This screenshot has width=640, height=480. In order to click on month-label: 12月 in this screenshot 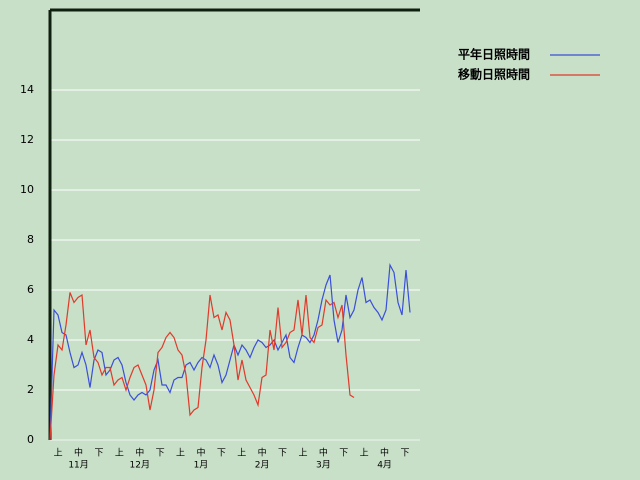, I will do `click(140, 465)`.